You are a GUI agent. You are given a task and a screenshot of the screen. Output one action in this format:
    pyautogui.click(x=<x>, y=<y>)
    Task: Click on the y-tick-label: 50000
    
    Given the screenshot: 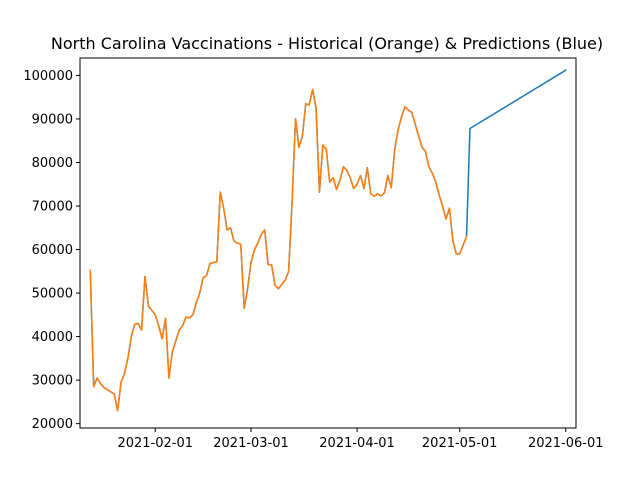 What is the action you would take?
    pyautogui.click(x=52, y=294)
    